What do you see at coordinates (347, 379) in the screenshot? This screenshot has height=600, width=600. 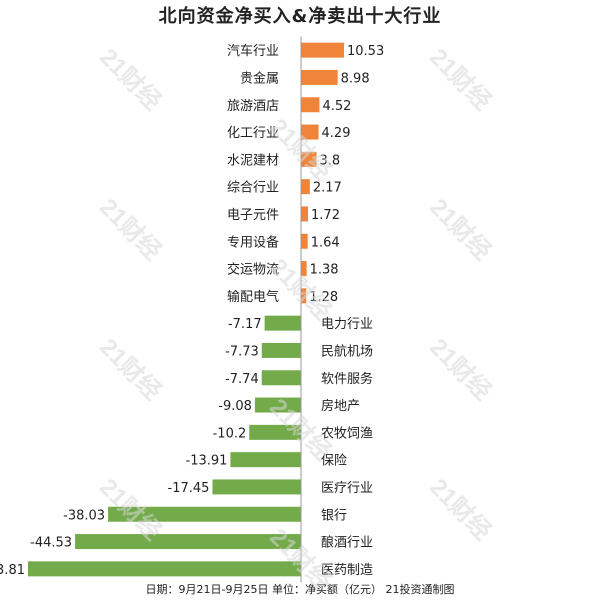 I see `category-label: 软件服务` at bounding box center [347, 379].